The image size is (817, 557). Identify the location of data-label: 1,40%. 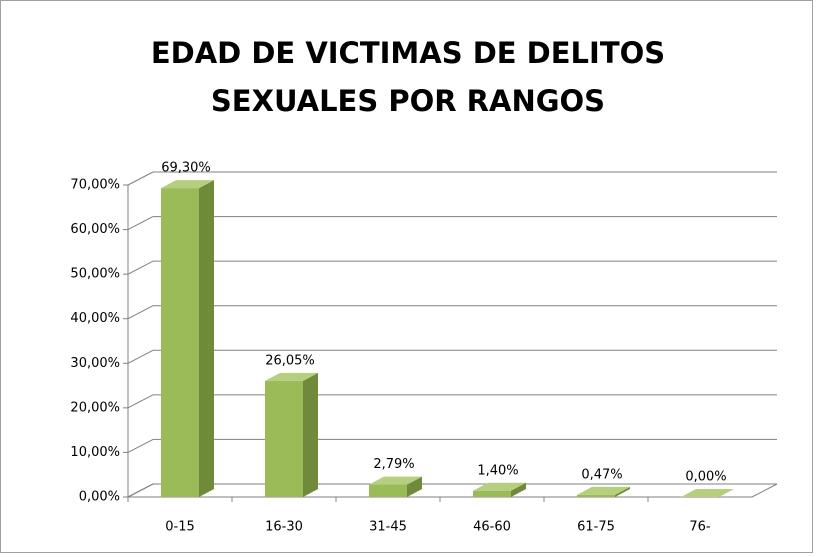
(497, 470).